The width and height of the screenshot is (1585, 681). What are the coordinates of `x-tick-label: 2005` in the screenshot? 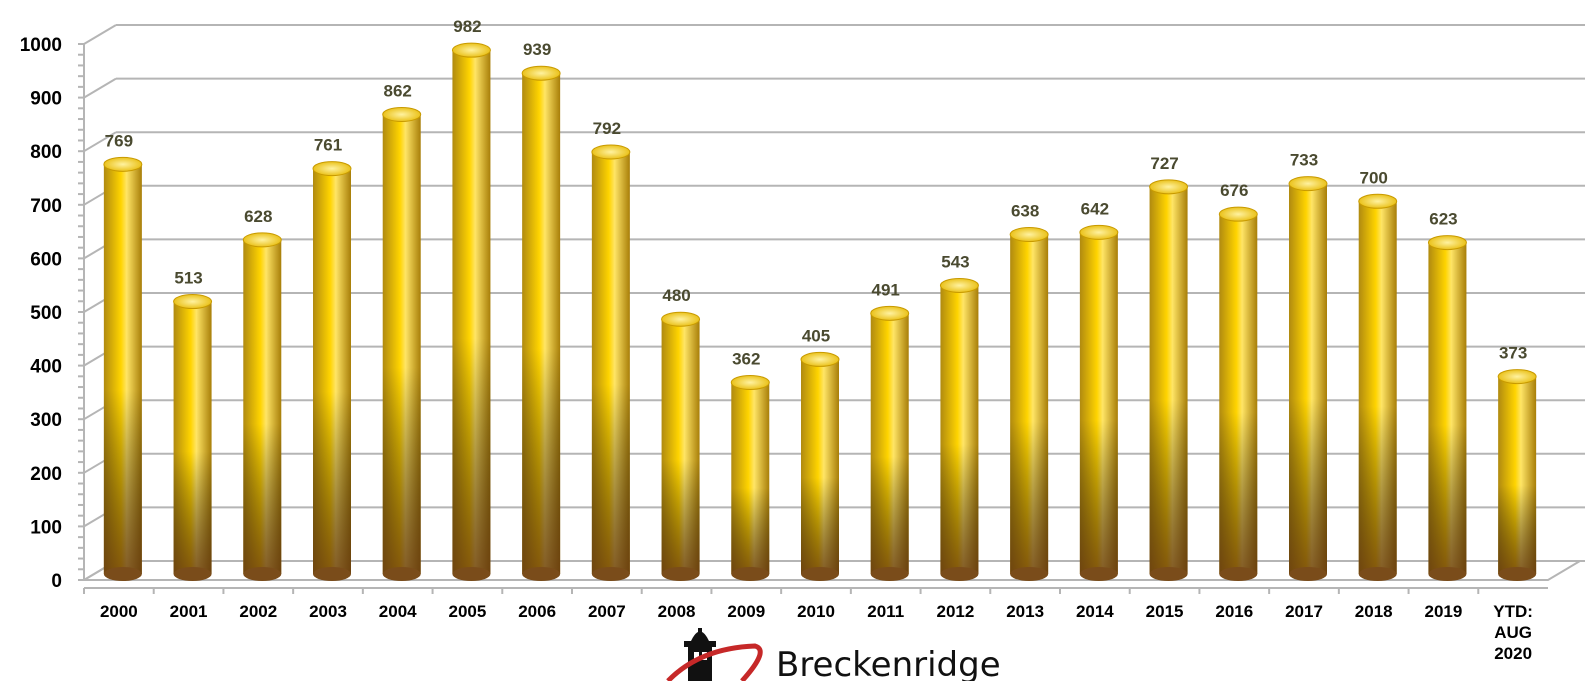 It's located at (468, 611).